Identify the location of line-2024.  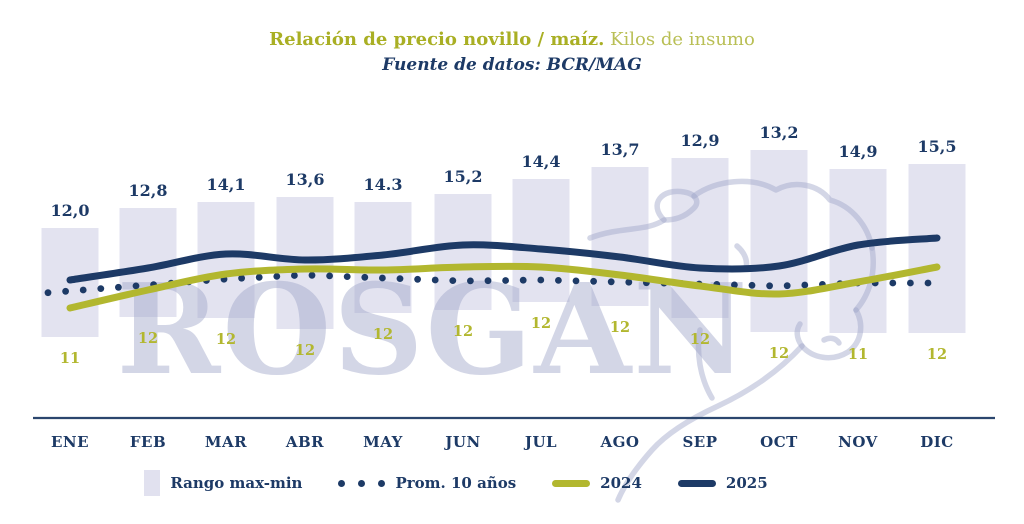
(503, 287).